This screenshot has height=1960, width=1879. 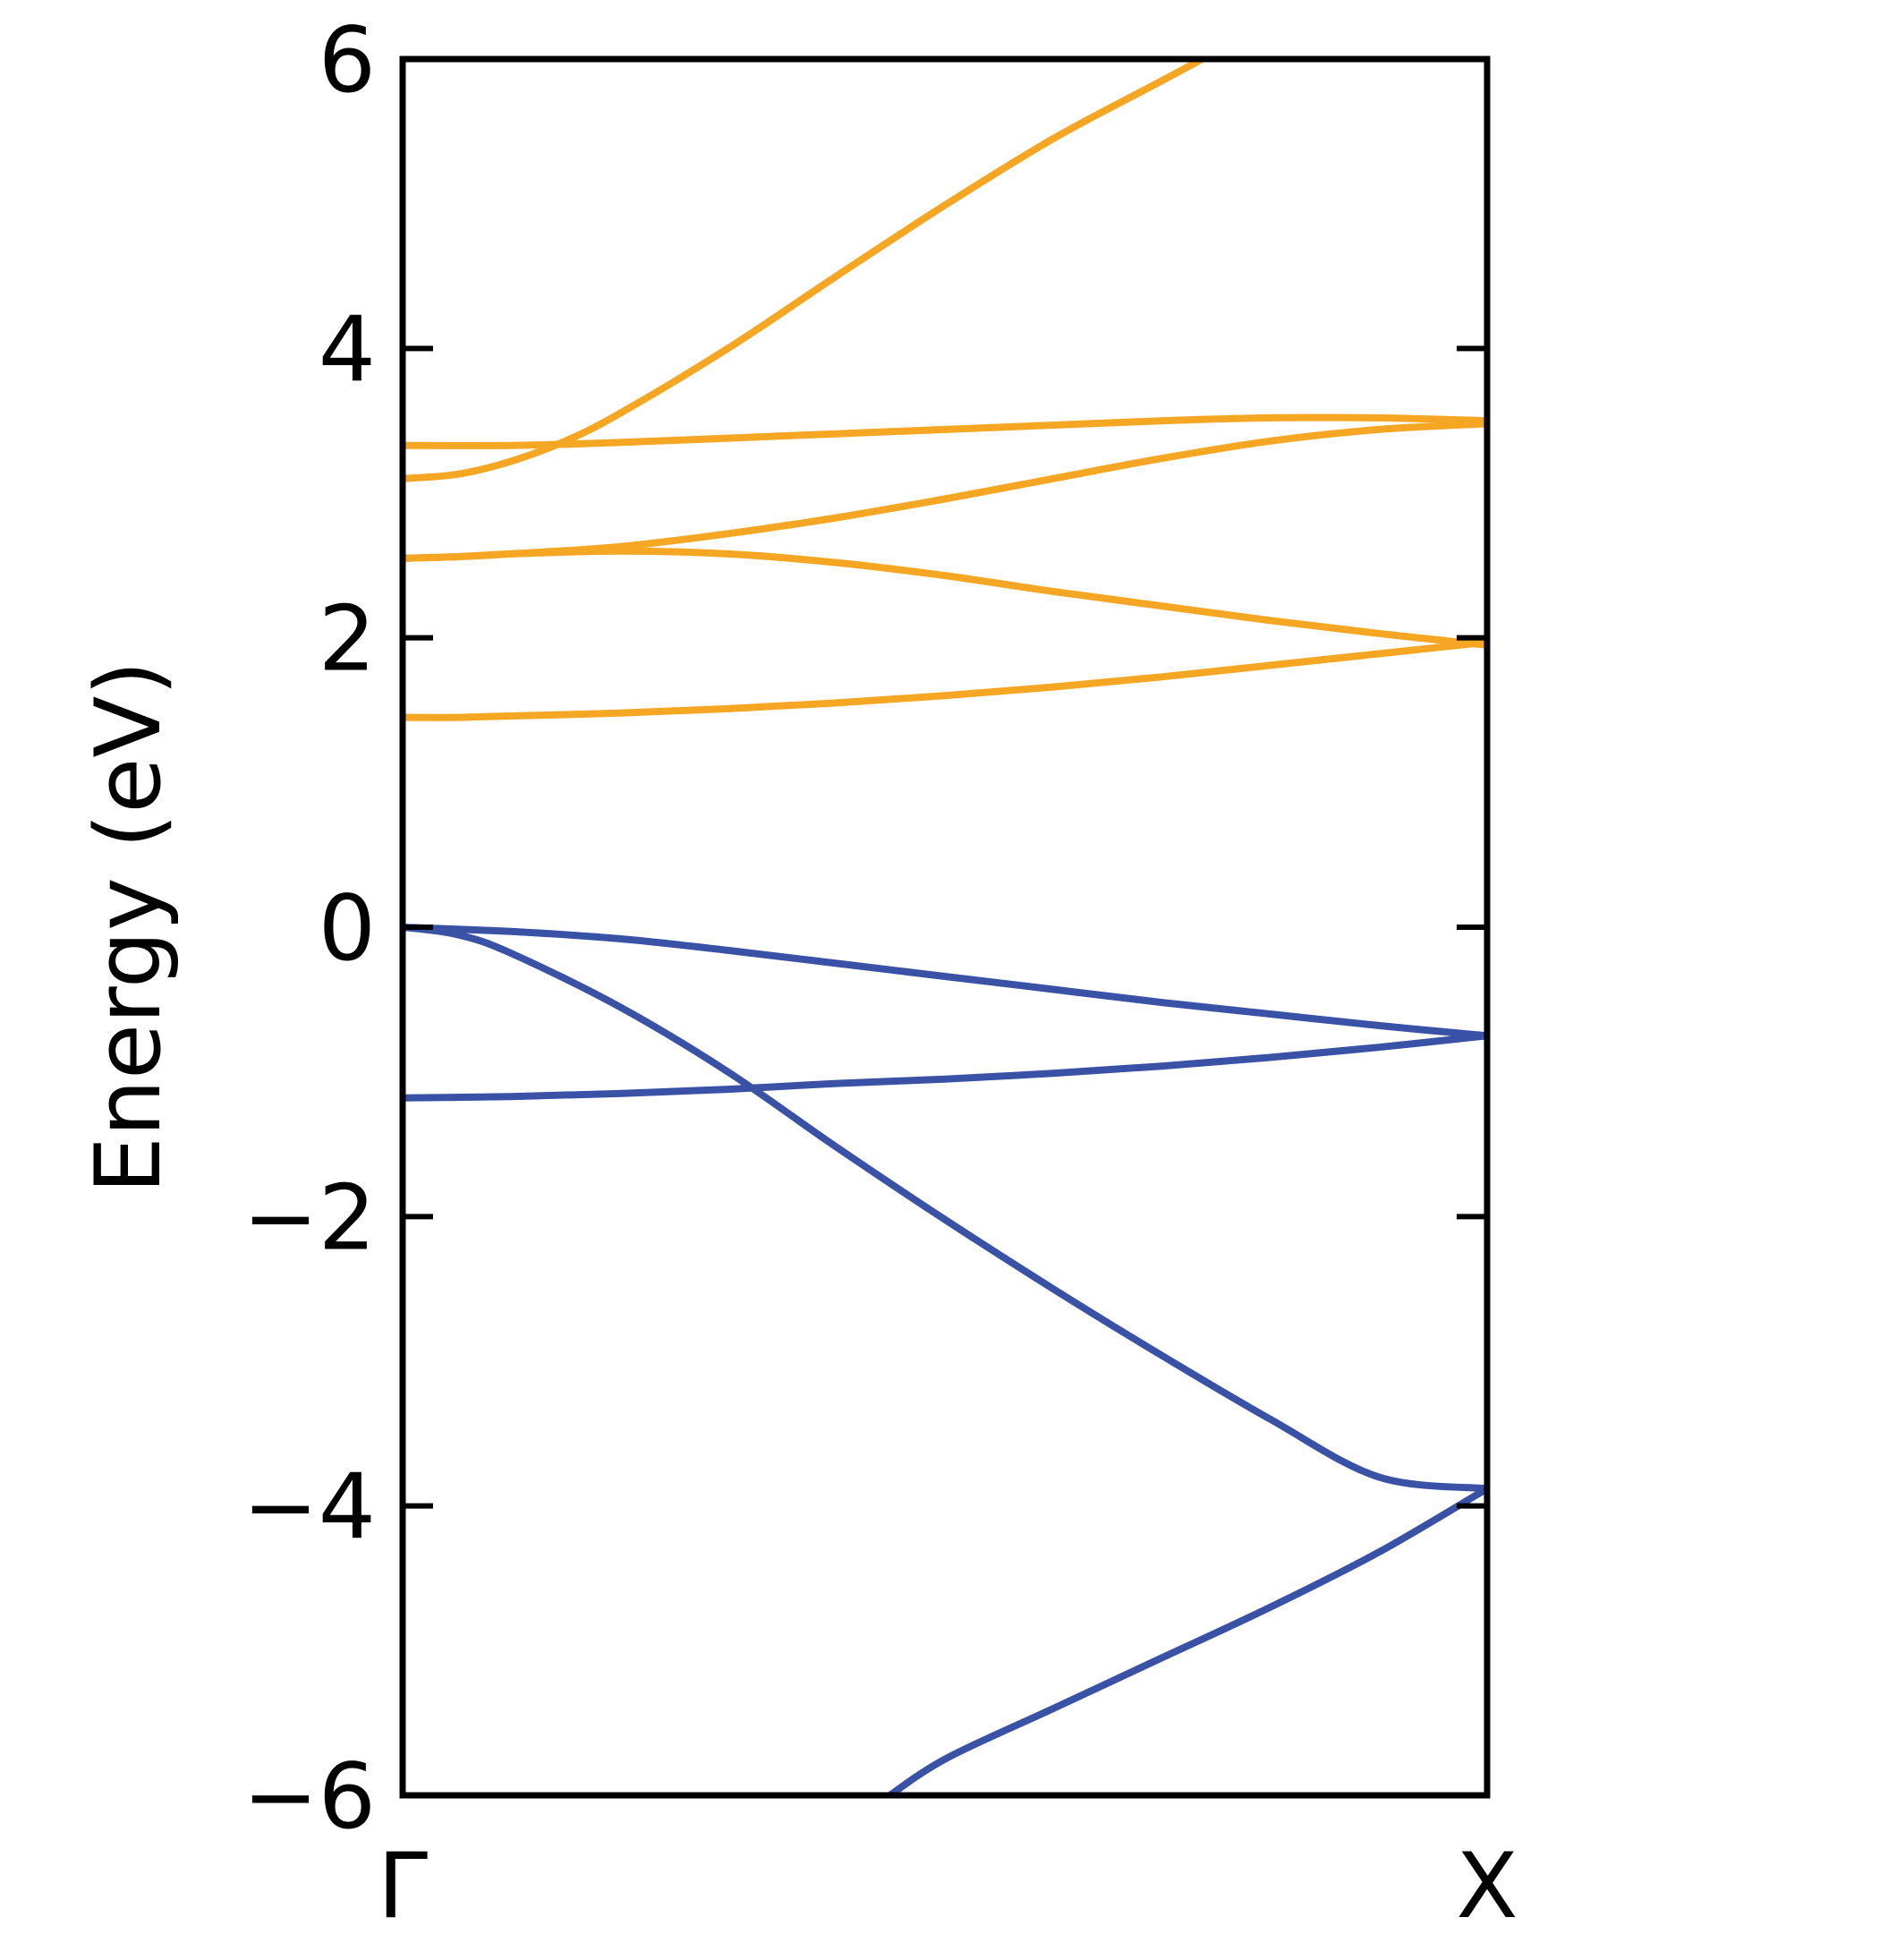 I want to click on y-axis-label: Energy (eV), so click(x=128, y=927).